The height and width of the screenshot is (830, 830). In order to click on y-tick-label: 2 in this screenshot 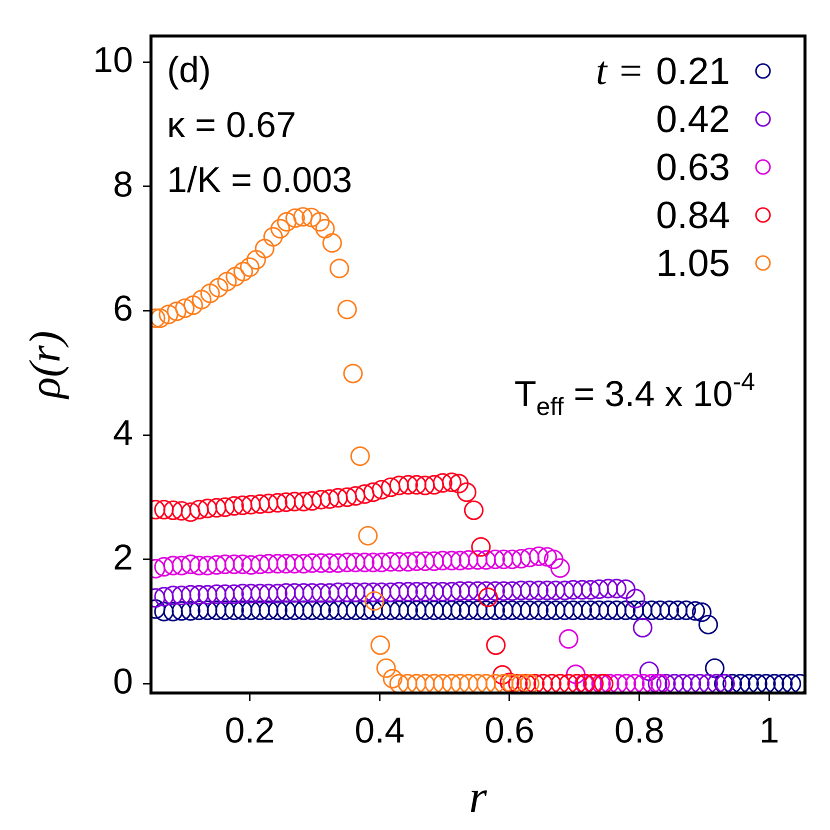, I will do `click(122, 557)`.